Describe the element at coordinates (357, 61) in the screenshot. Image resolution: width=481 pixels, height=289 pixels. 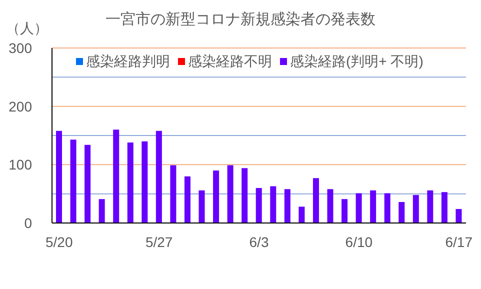
I see `legend-label: 感染経路(判明+ 不明)` at that location.